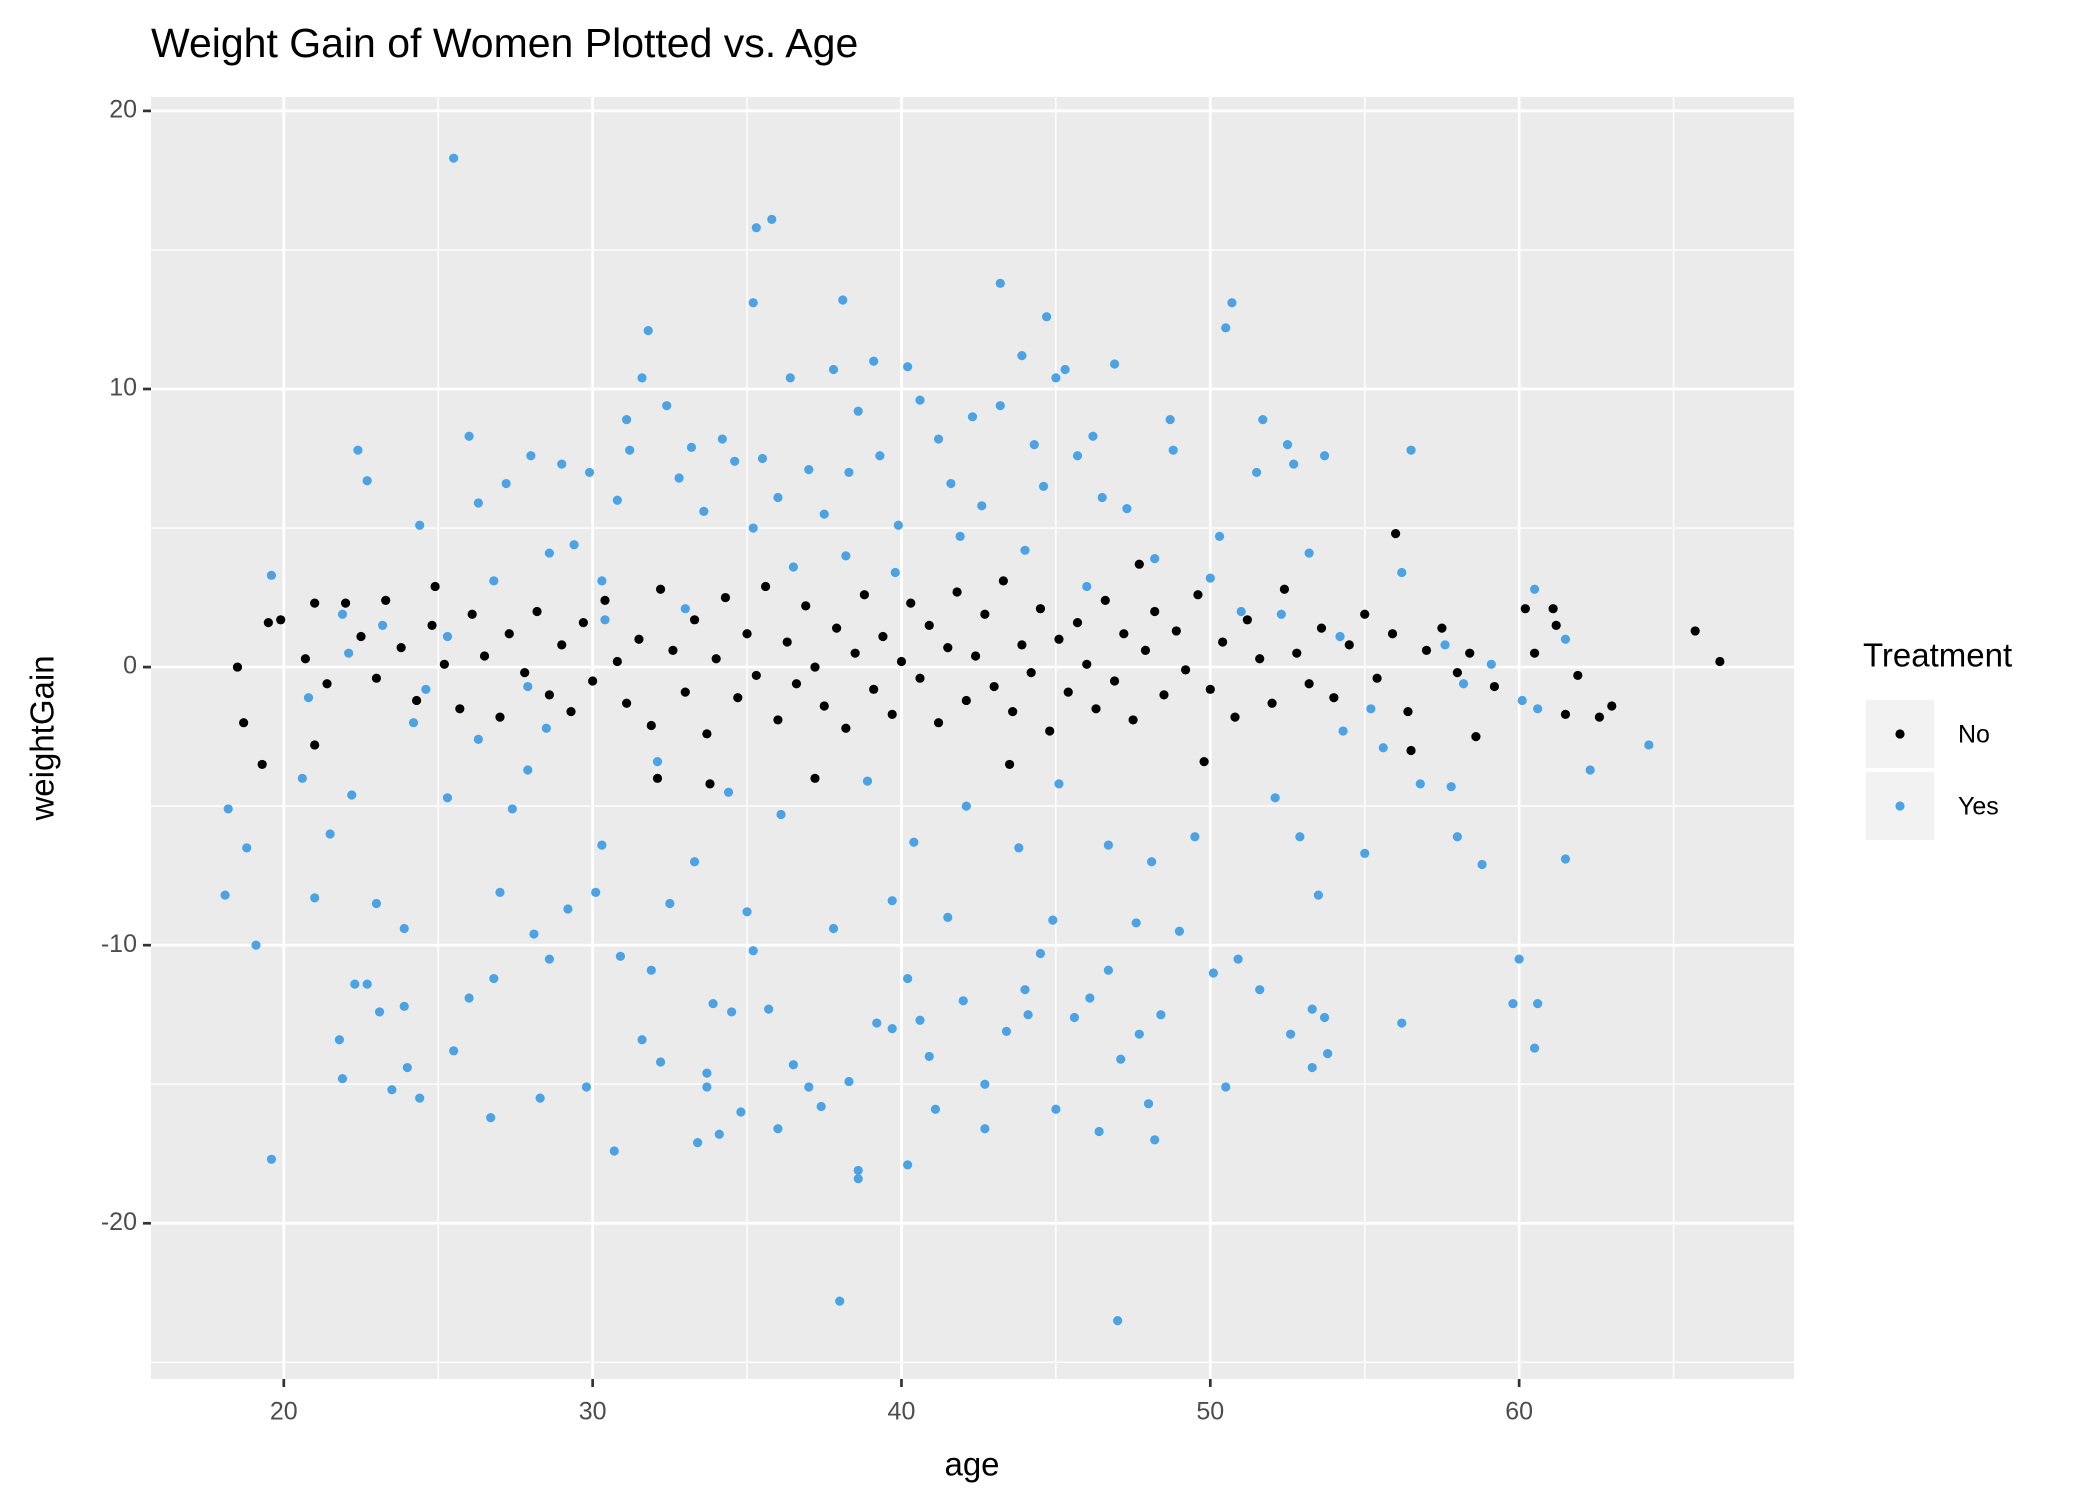 This screenshot has width=2100, height=1500. I want to click on y-tick-label: 0, so click(130, 666).